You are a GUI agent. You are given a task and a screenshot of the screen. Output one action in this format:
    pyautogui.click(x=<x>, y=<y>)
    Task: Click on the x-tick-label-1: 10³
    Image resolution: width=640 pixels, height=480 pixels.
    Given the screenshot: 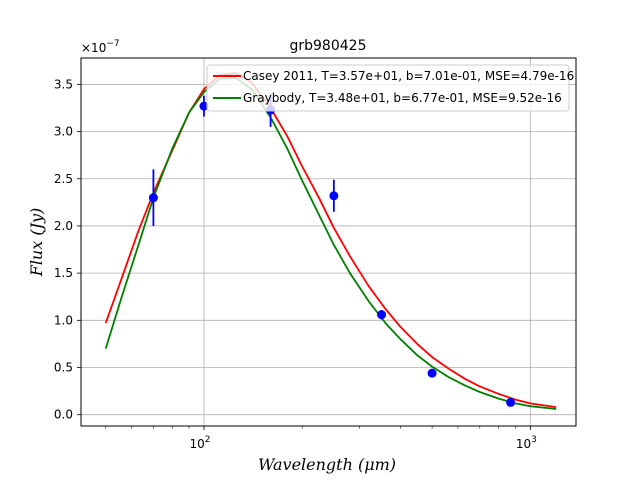 What is the action you would take?
    pyautogui.click(x=526, y=443)
    